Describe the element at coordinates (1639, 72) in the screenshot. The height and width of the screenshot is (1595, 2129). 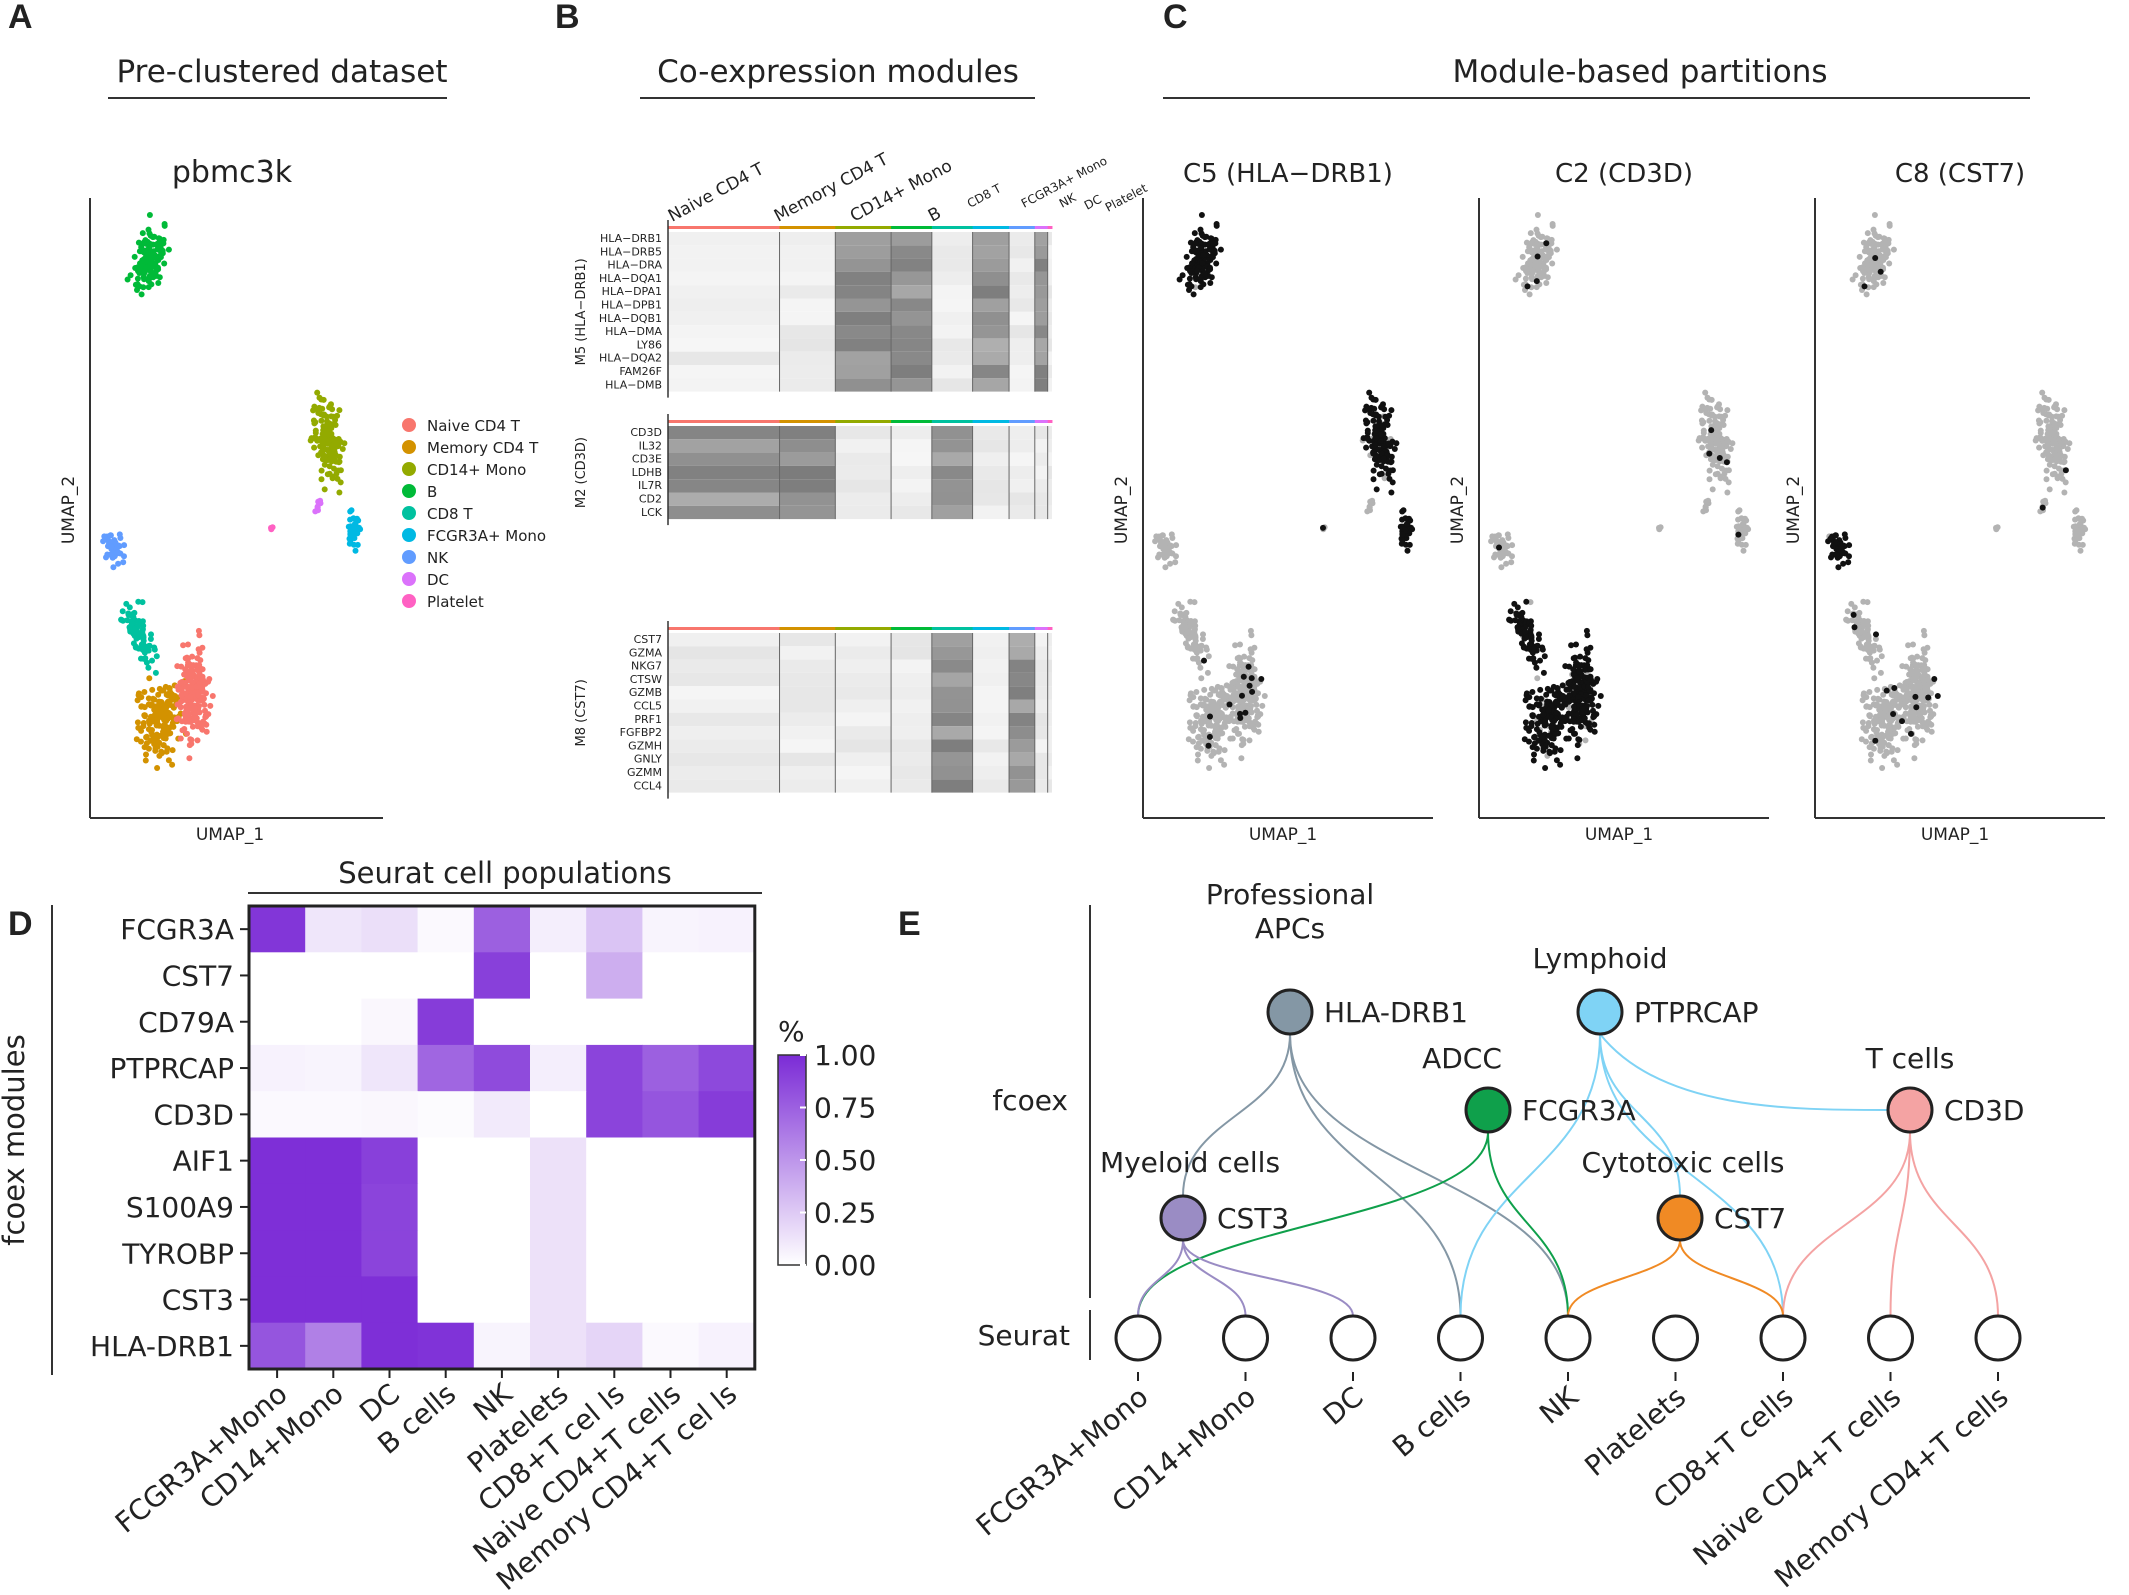
I see `panel-c-header: Module-based partitions` at that location.